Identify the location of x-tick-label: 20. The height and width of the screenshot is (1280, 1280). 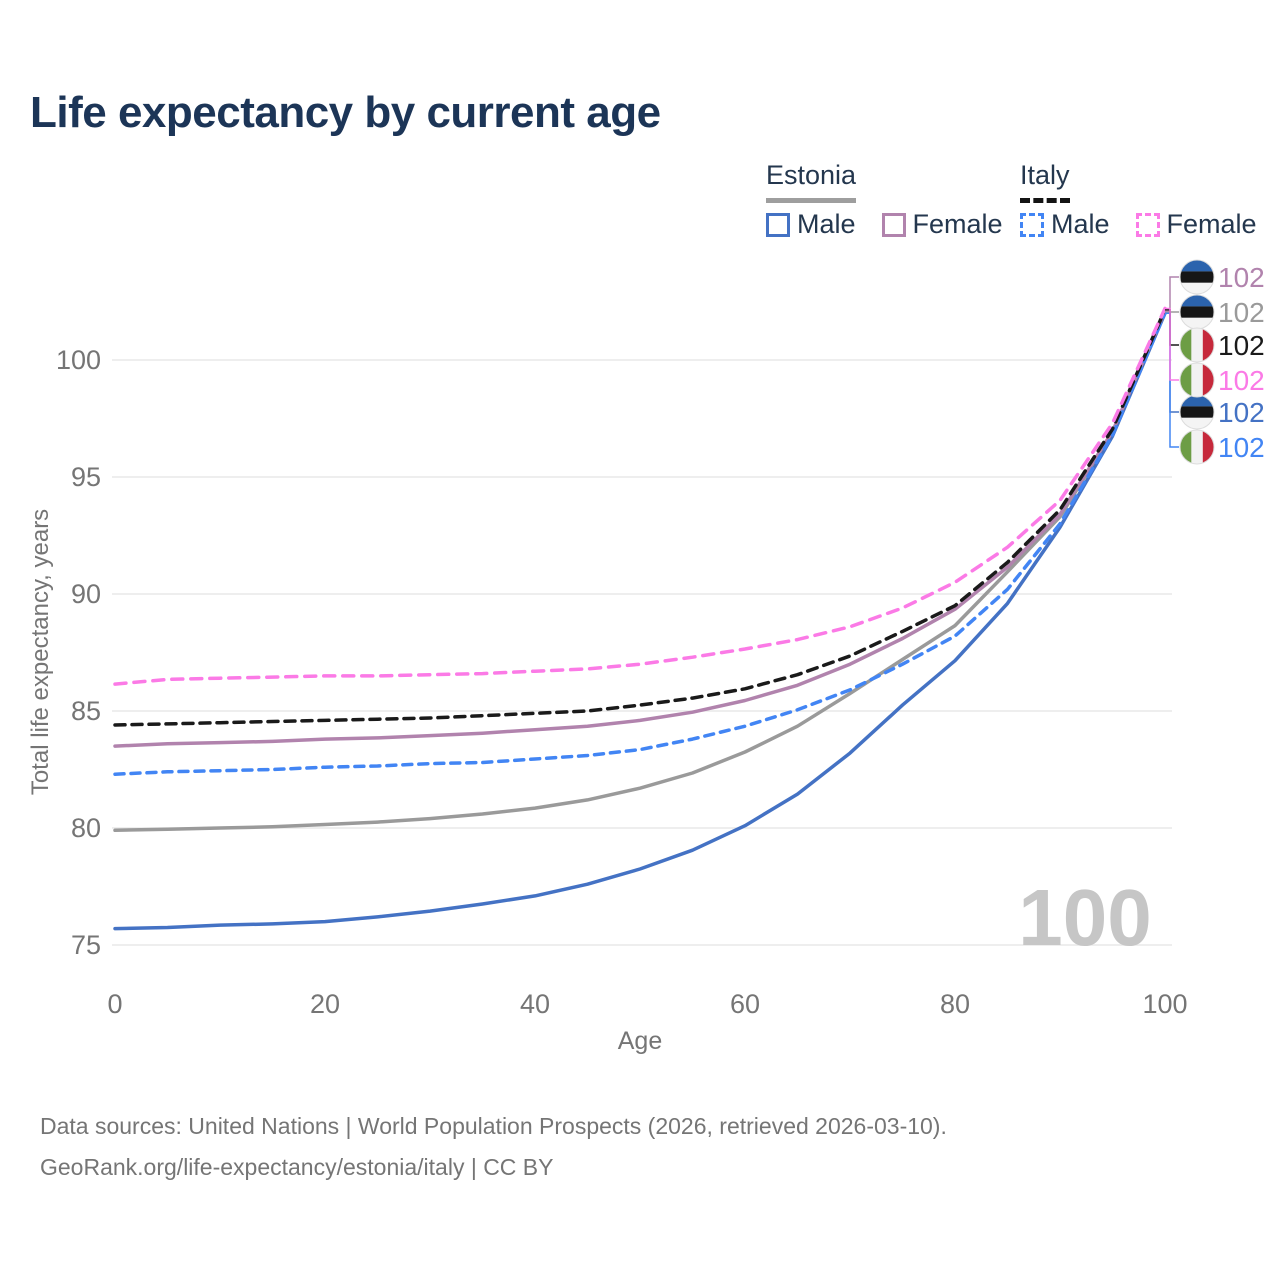
(325, 1004).